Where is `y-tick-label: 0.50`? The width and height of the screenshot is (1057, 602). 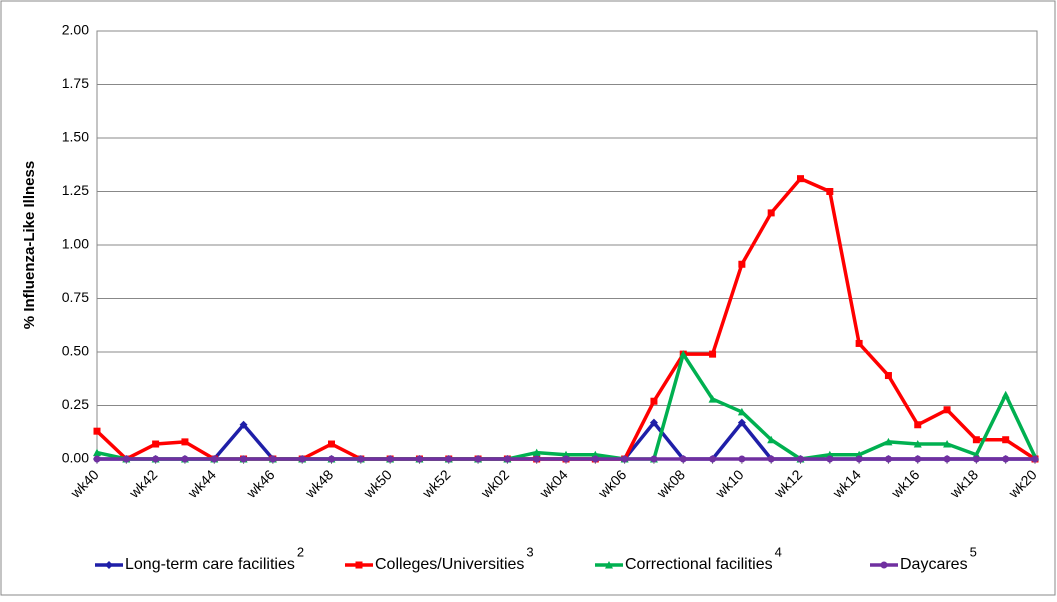 y-tick-label: 0.50 is located at coordinates (75, 351).